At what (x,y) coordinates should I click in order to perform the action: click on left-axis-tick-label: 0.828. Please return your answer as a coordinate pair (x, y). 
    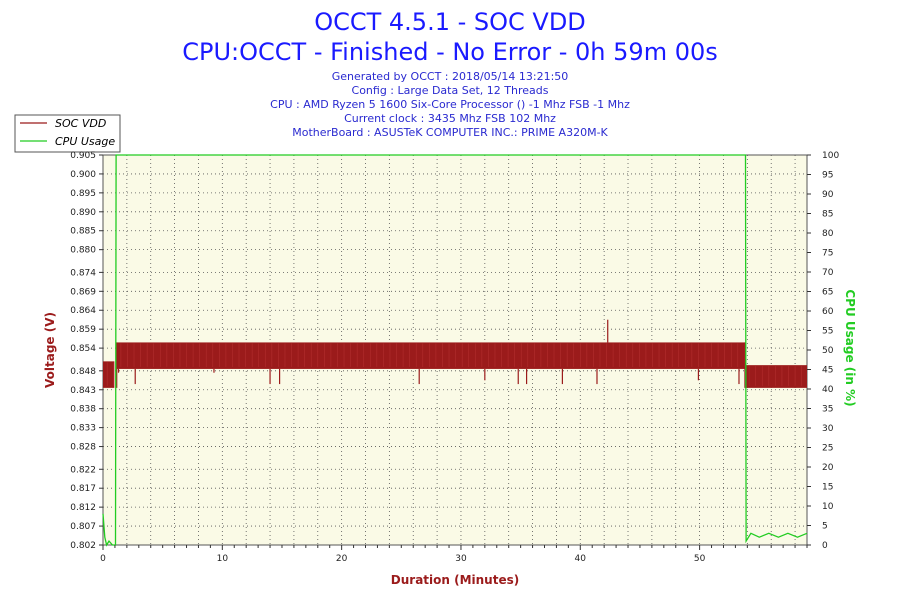
    Looking at the image, I should click on (83, 448).